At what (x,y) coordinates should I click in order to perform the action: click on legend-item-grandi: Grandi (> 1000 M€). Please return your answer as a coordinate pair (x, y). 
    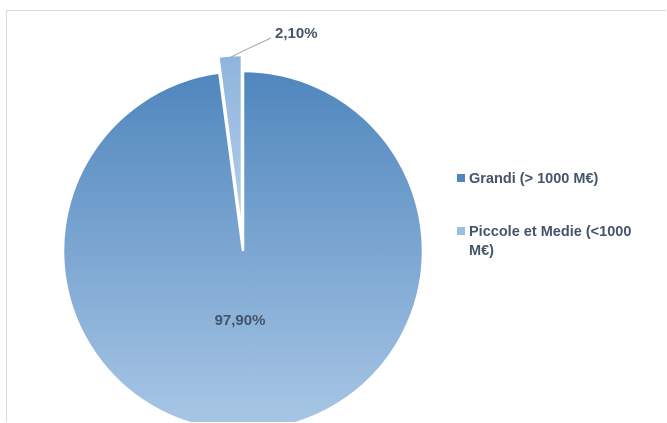
    Looking at the image, I should click on (528, 179).